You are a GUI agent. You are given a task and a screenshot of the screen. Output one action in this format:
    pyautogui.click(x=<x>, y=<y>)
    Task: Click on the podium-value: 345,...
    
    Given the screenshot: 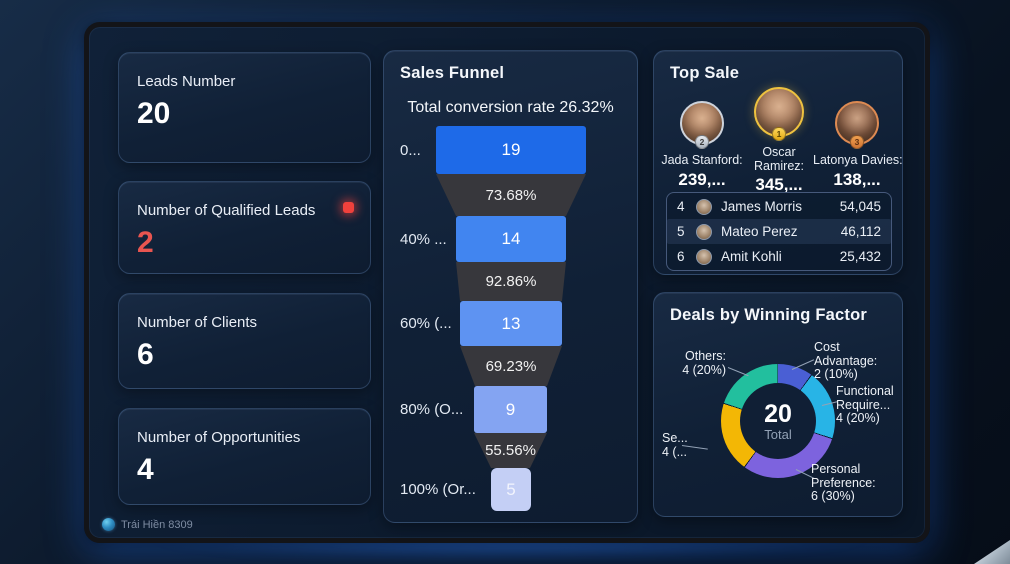 What is the action you would take?
    pyautogui.click(x=779, y=184)
    